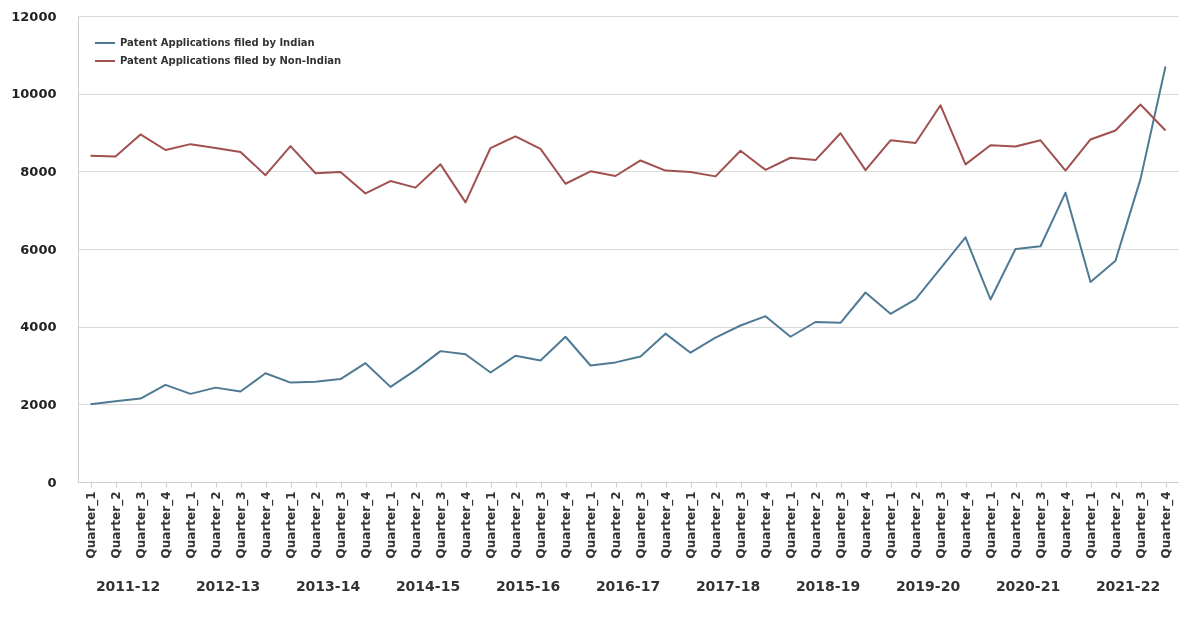 This screenshot has width=1201, height=627. What do you see at coordinates (628, 586) in the screenshot?
I see `text: 2016-17` at bounding box center [628, 586].